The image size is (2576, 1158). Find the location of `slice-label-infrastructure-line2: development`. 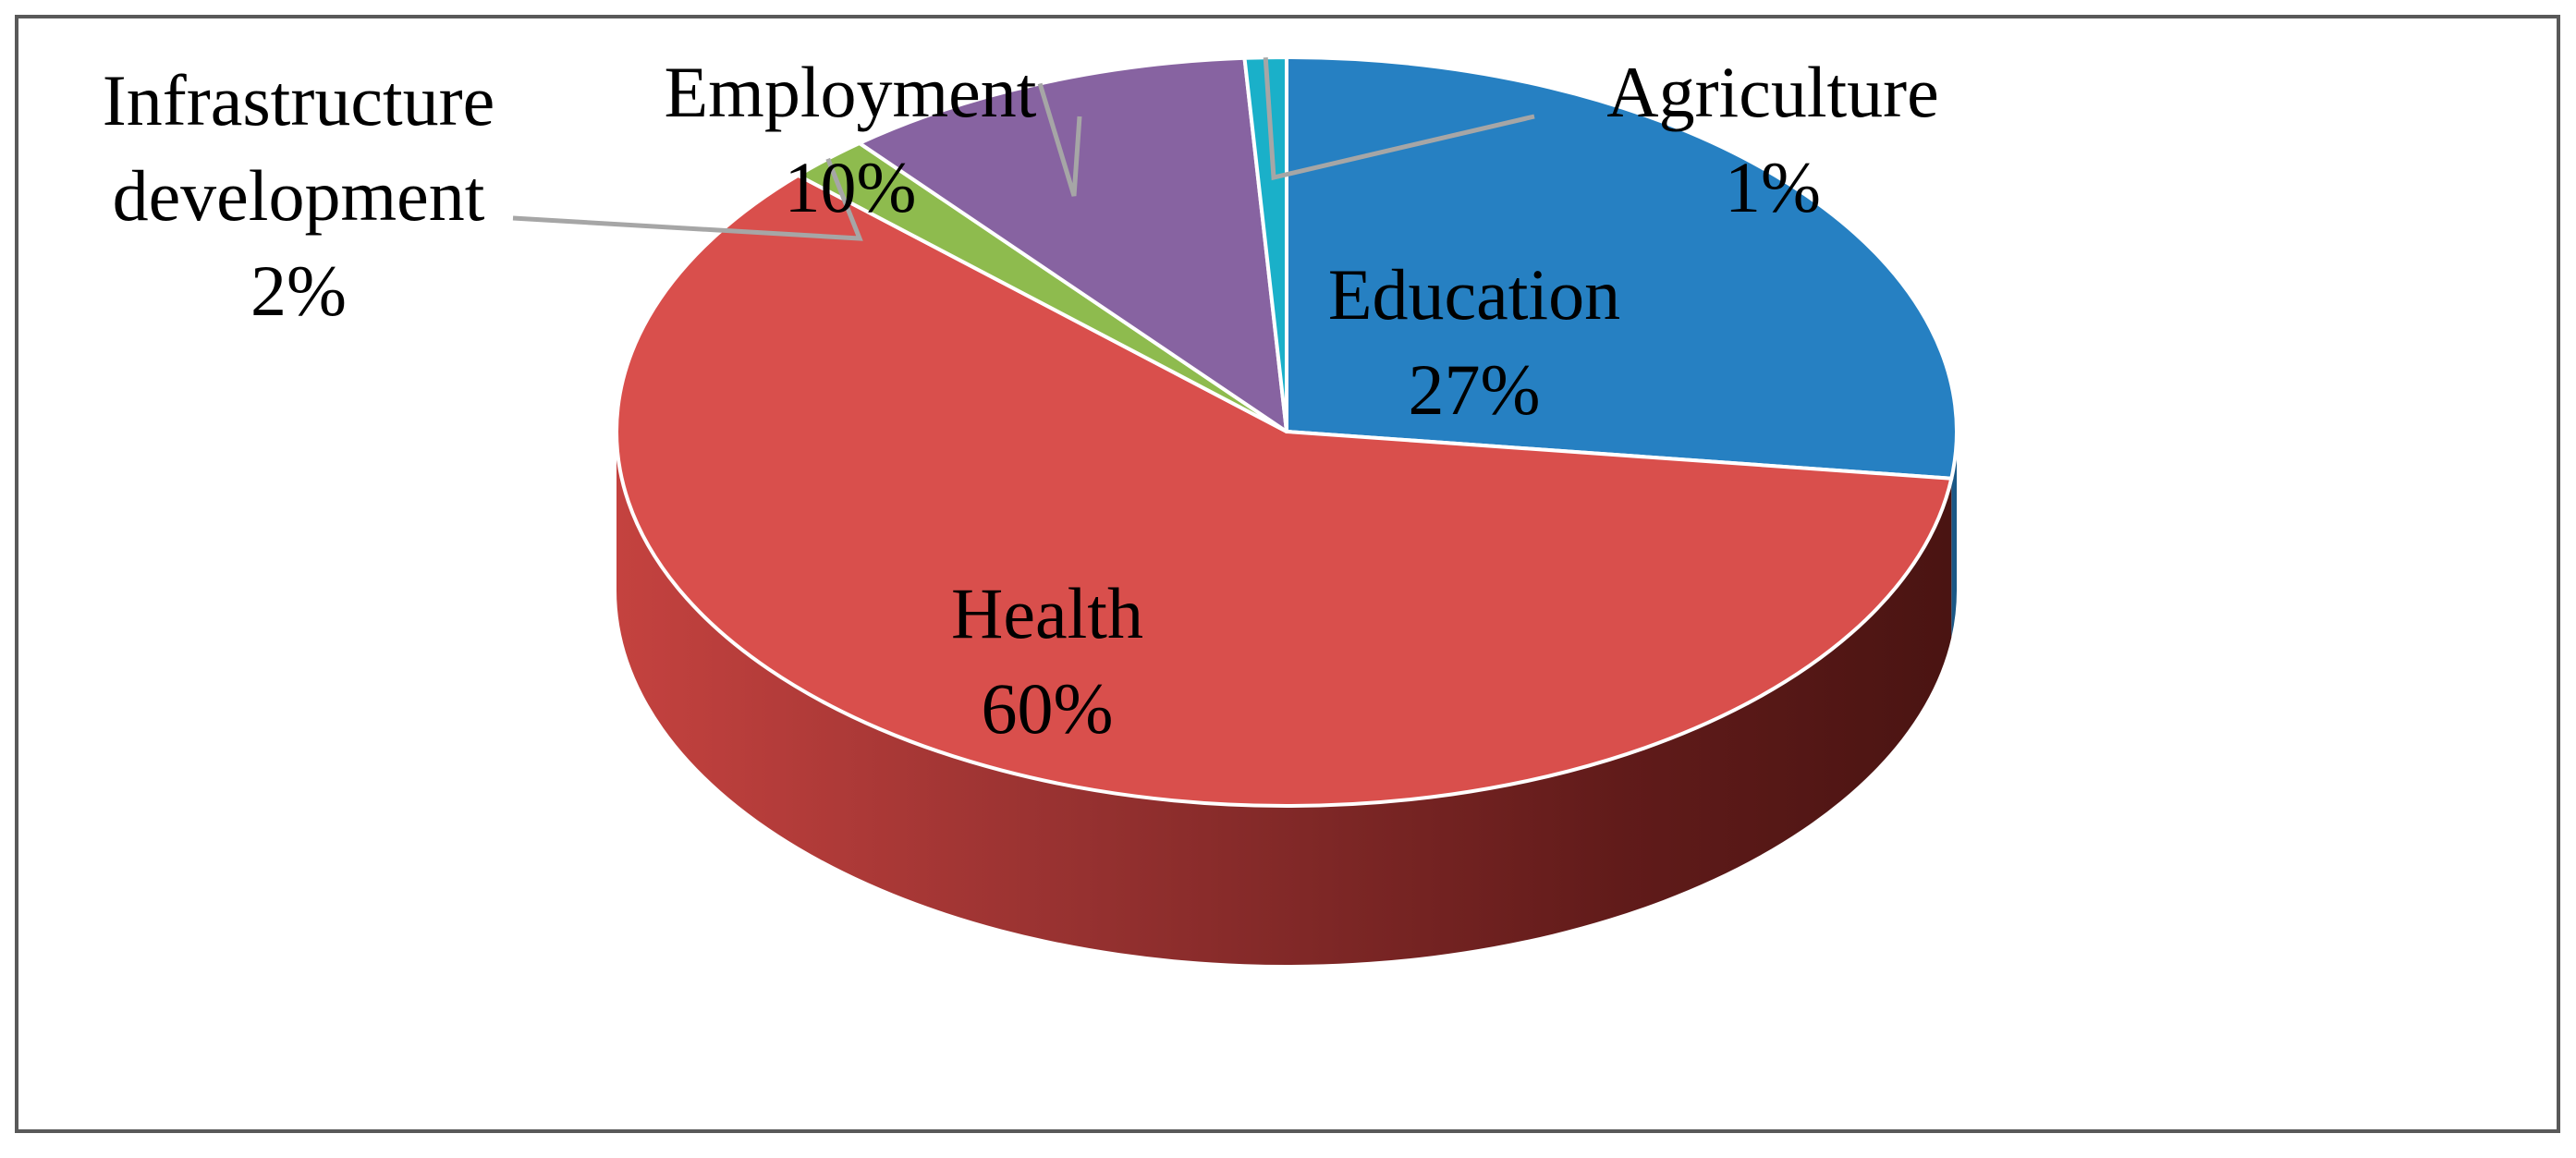

slice-label-infrastructure-line2: development is located at coordinates (299, 195).